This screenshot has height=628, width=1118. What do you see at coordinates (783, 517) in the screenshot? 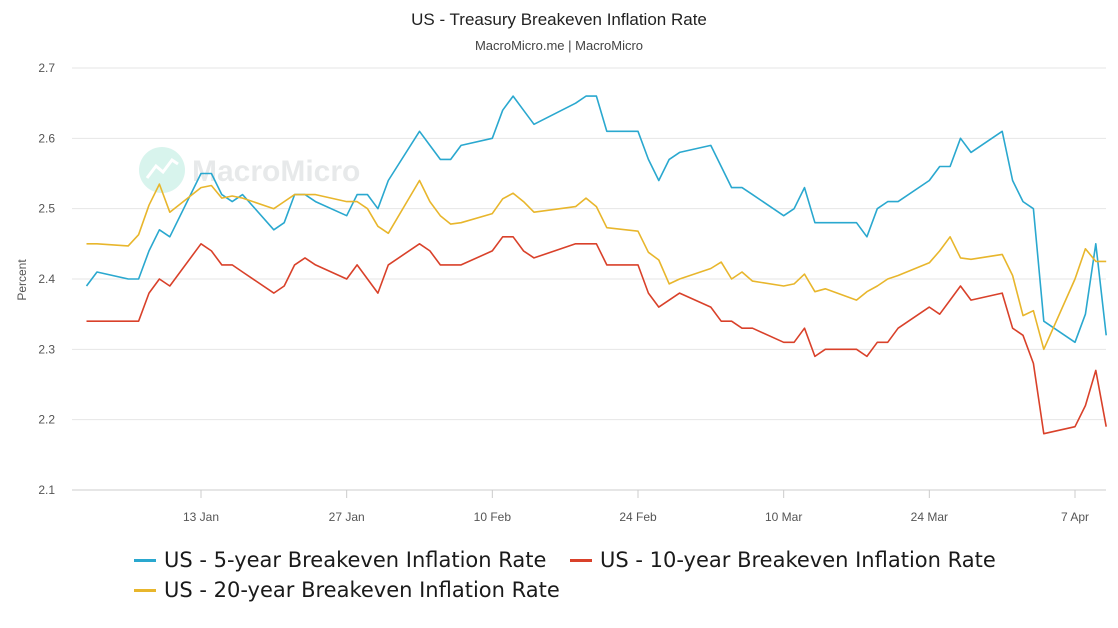
I see `x-tick-label: 10 Mar` at bounding box center [783, 517].